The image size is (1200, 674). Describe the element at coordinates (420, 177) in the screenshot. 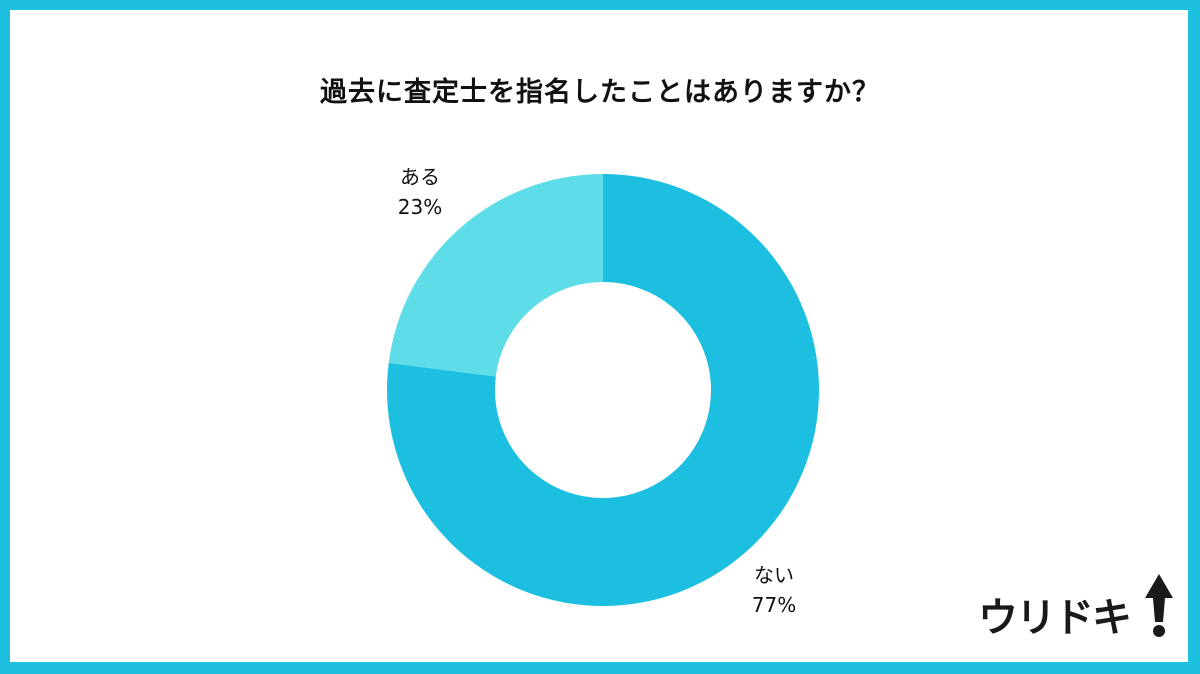

I see `slice-label-name: ある` at that location.